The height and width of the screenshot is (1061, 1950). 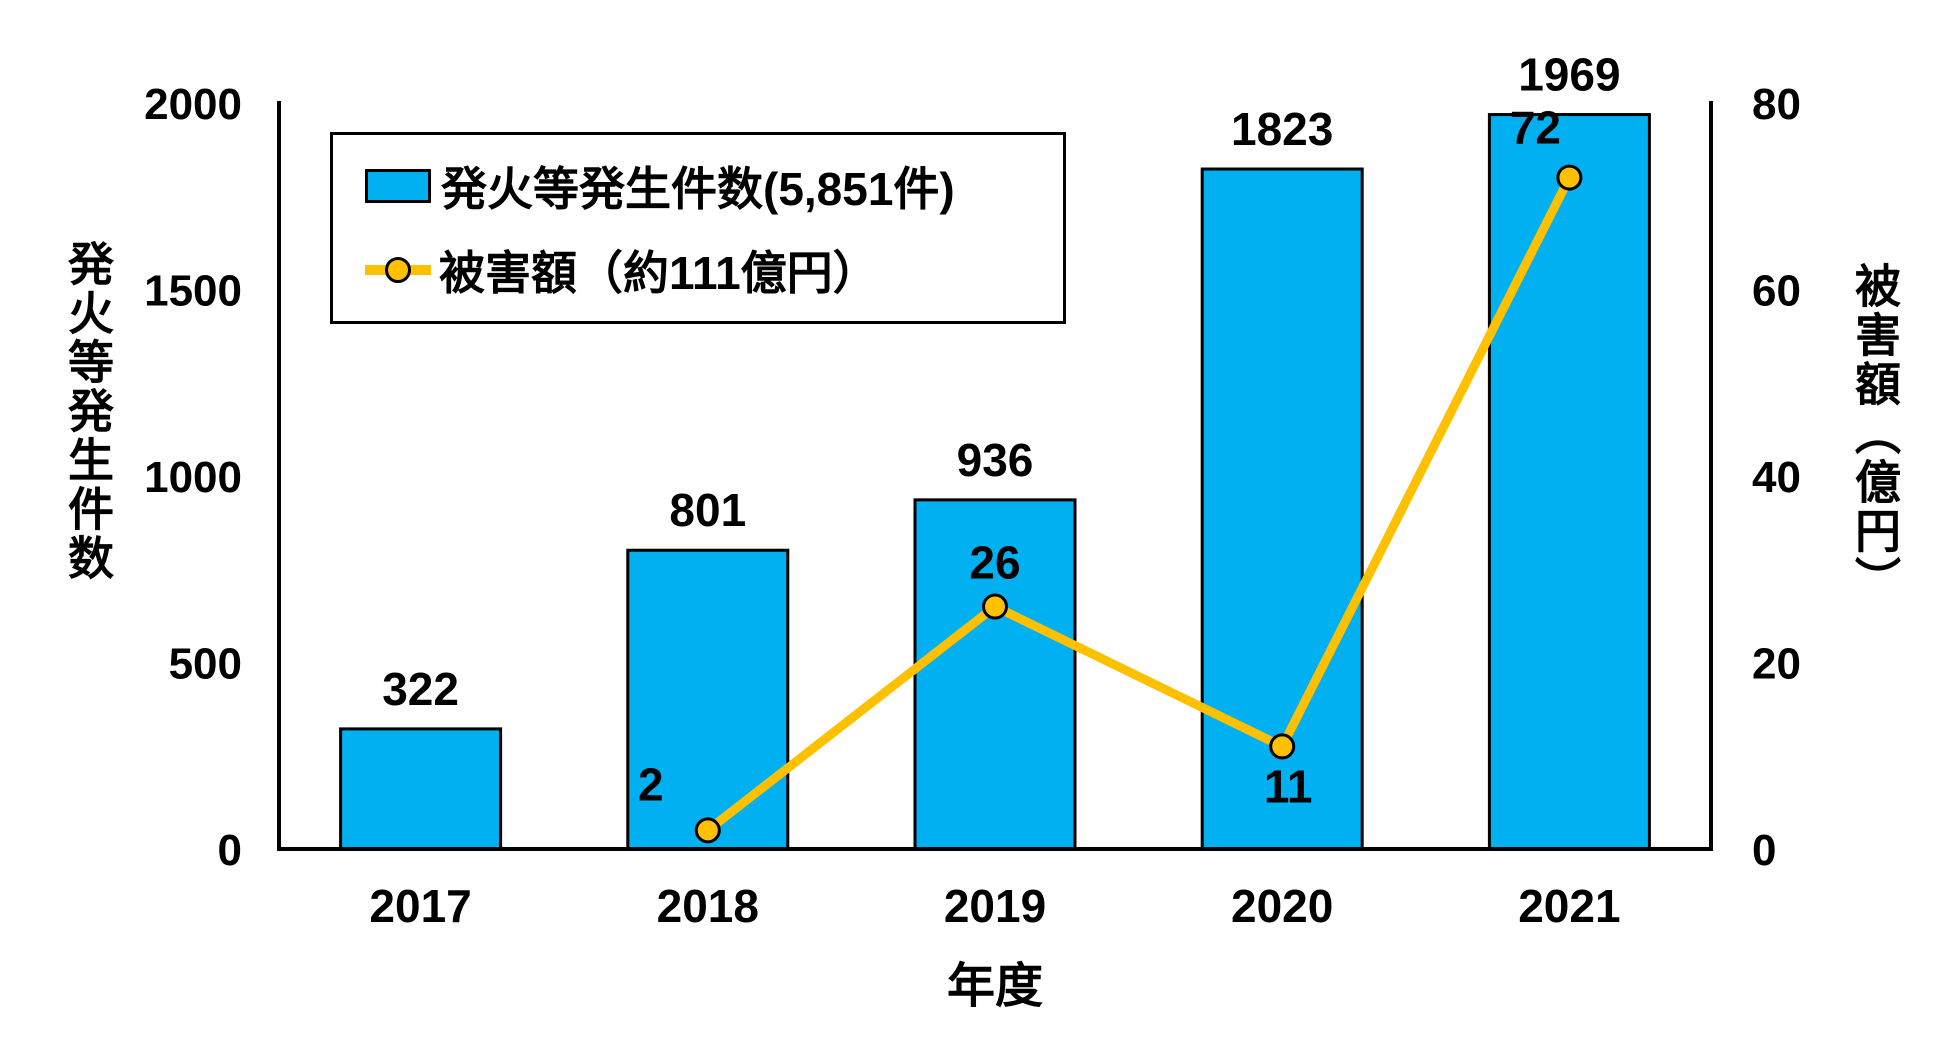 I want to click on right-tick-label-60: 60, so click(x=1776, y=291).